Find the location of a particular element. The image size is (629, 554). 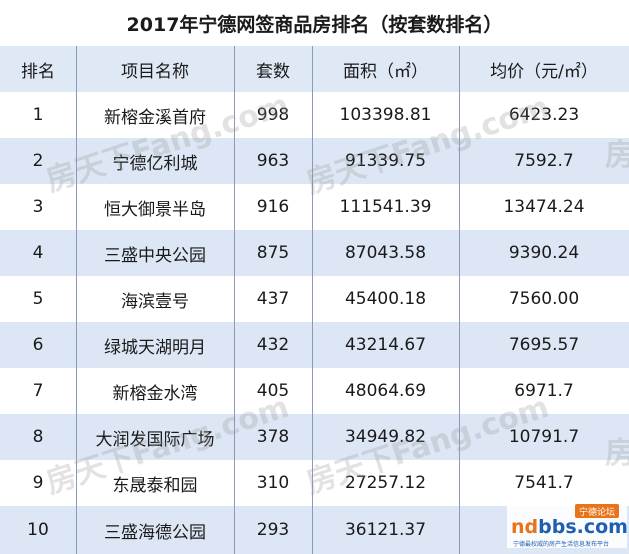

logo-badge: 宁德论坛 is located at coordinates (596, 511).